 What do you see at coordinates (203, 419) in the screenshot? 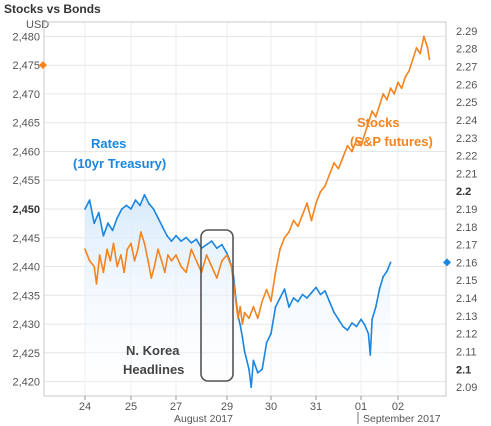
I see `x-group-august: August 2017` at bounding box center [203, 419].